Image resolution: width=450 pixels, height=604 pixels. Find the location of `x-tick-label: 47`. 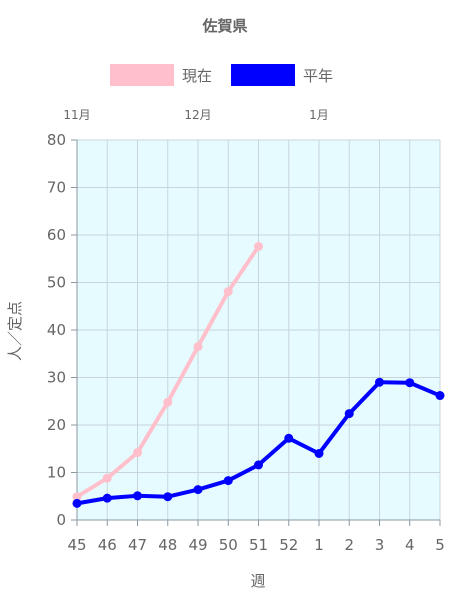

x-tick-label: 47 is located at coordinates (137, 545).